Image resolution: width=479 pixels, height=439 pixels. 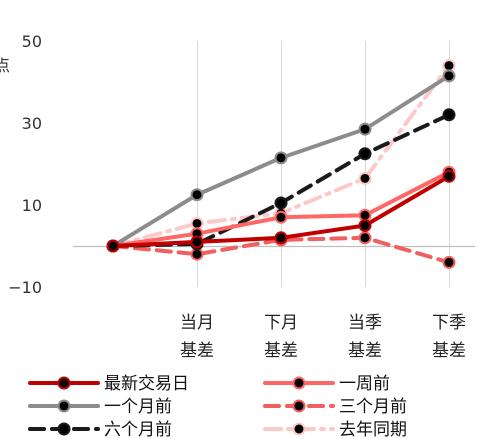 What do you see at coordinates (25, 287) in the screenshot?
I see `y-tick-label: −10` at bounding box center [25, 287].